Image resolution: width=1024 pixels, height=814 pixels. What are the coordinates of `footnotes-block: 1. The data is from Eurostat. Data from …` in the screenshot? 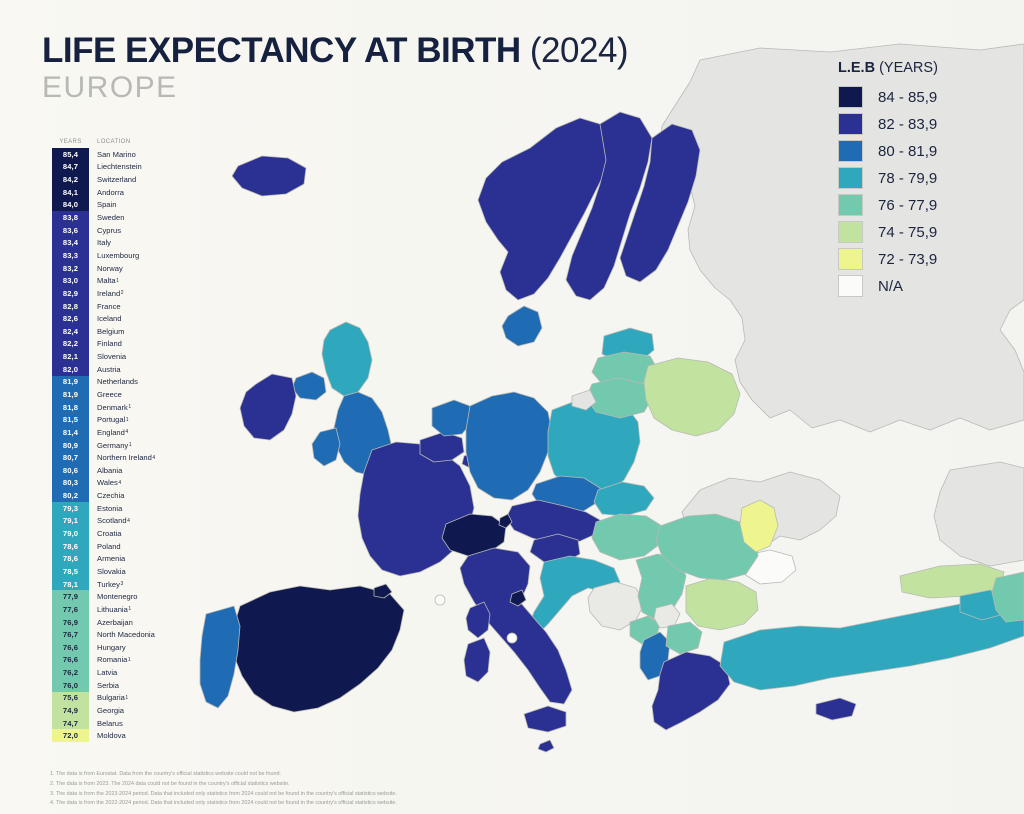 It's located at (223, 789).